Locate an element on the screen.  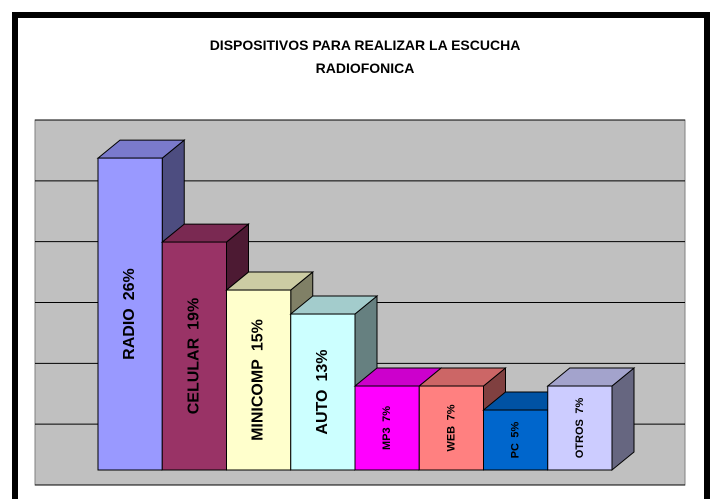
bar-label: AUTO 13% is located at coordinates (322, 391).